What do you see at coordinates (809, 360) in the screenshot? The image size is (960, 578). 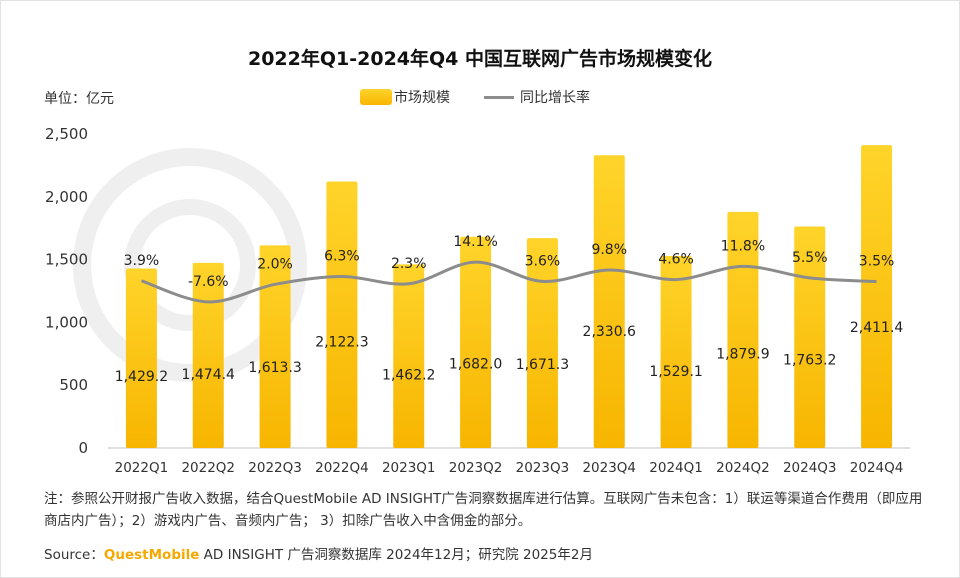 I see `bar-value-label: 1,763.2` at bounding box center [809, 360].